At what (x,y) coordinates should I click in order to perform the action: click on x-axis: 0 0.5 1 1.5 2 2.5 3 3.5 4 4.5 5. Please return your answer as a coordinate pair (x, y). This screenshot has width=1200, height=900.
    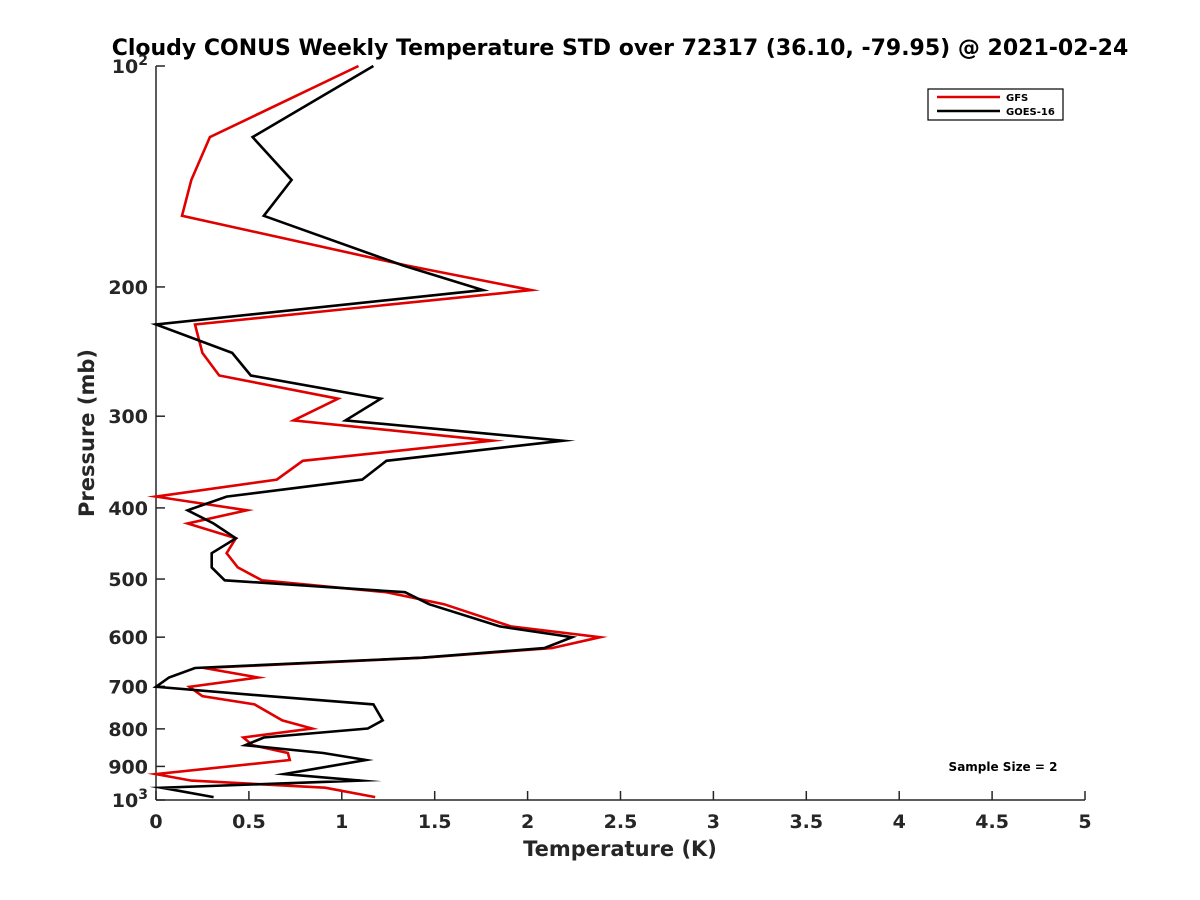
    Looking at the image, I should click on (620, 812).